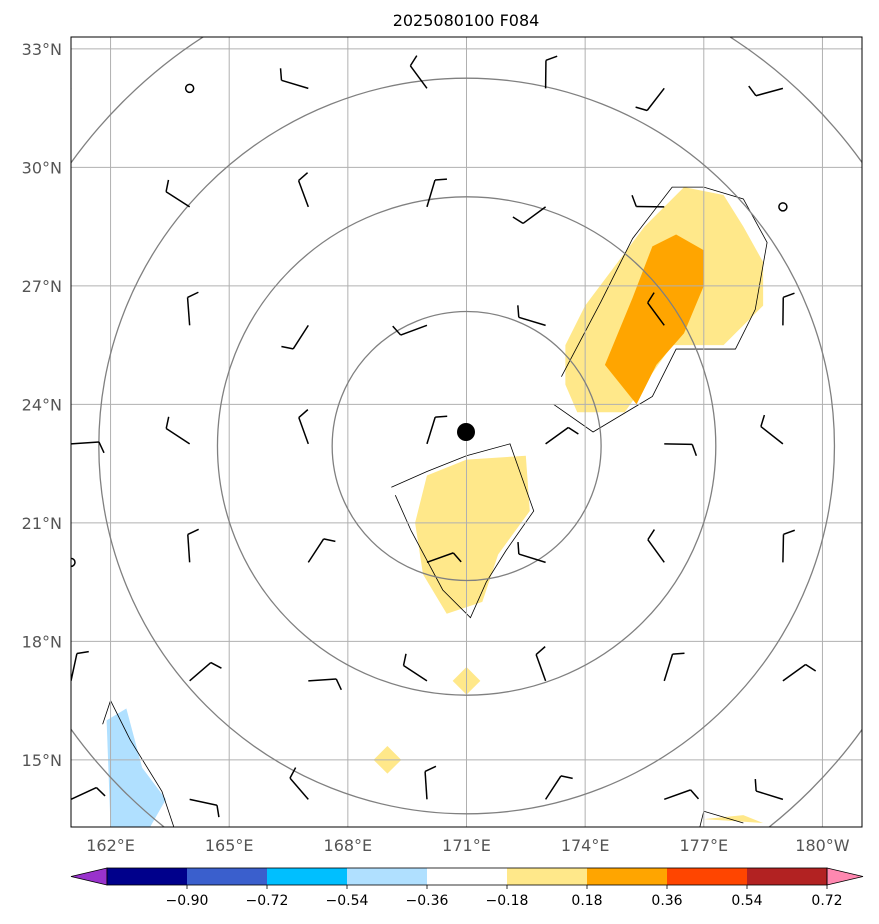  I want to click on chart-title: 2025080100 F084, so click(466, 20).